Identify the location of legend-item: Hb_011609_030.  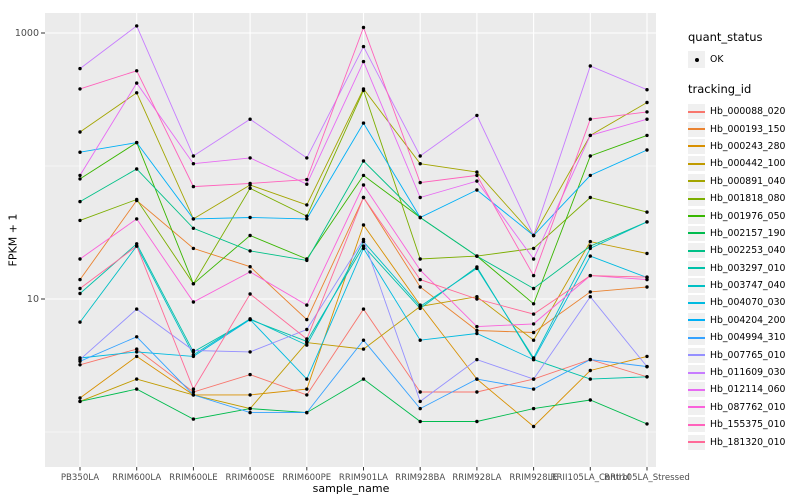
(743, 372).